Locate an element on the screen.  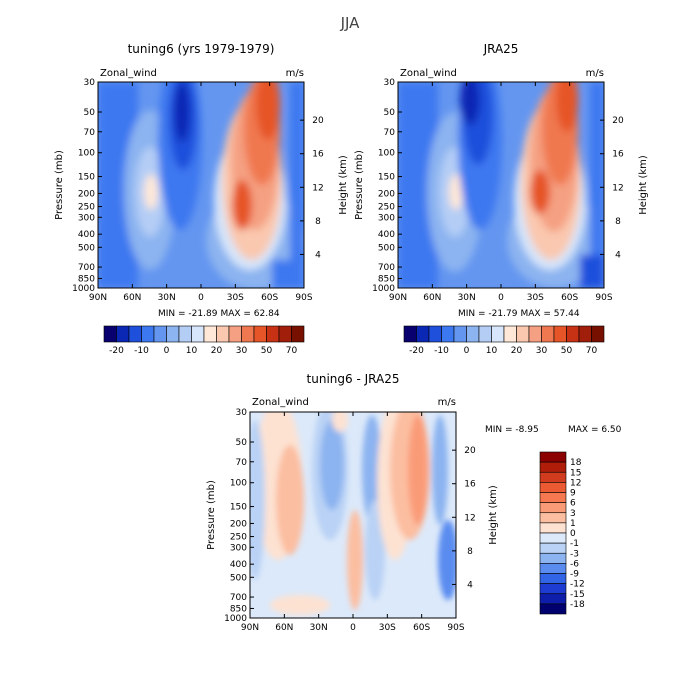
y-tick-label: 850 is located at coordinates (238, 609).